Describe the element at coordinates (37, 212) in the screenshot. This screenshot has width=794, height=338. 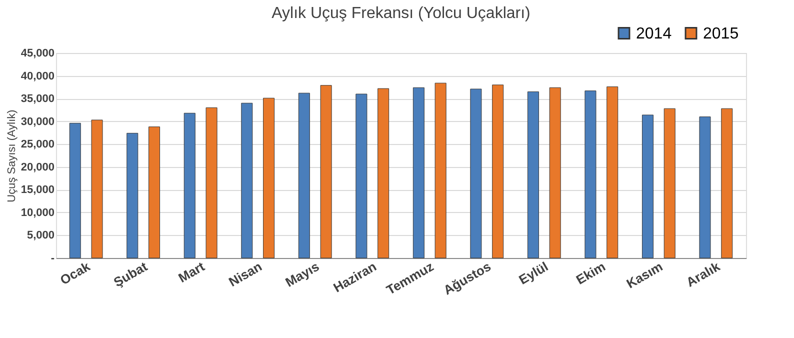
I see `y-tick-label: 10,000` at that location.